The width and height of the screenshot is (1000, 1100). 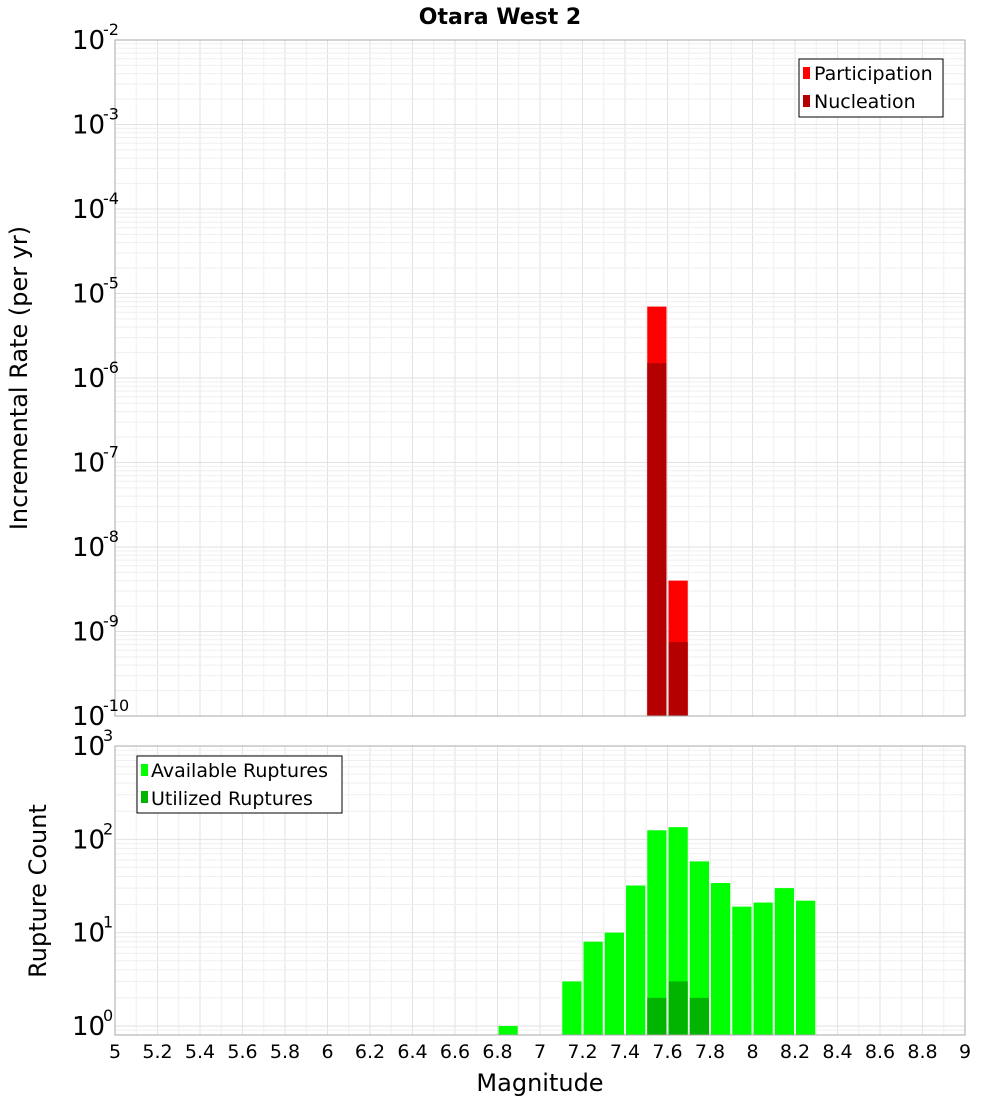 I want to click on x-tick-label: 6.6, so click(x=455, y=1052).